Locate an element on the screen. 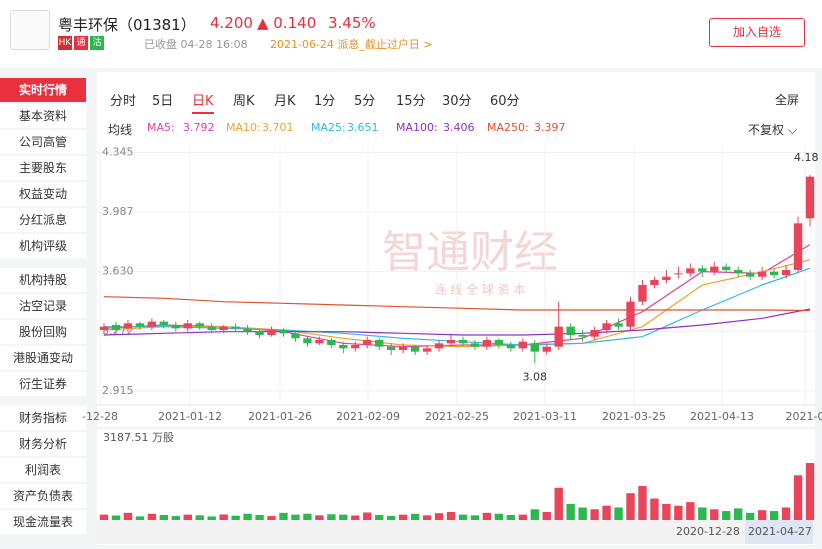  tab: 5日 is located at coordinates (163, 101).